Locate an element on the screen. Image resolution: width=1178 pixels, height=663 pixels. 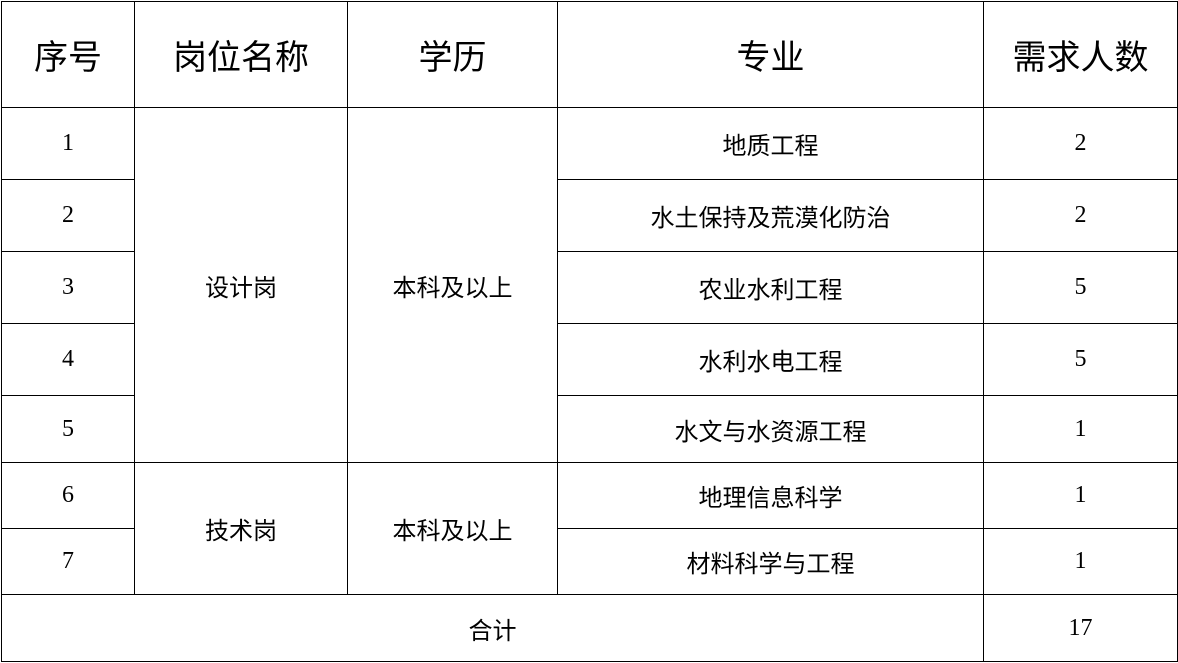
table-row: 4 水利水电工程 5 is located at coordinates (589, 359).